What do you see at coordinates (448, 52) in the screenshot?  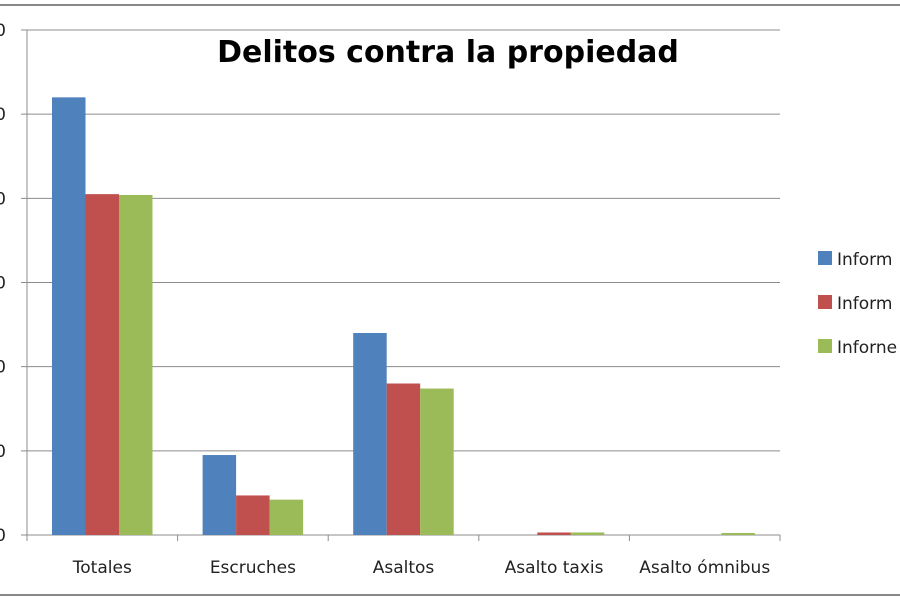 I see `chart-title: Delitos contra la propiedad` at bounding box center [448, 52].